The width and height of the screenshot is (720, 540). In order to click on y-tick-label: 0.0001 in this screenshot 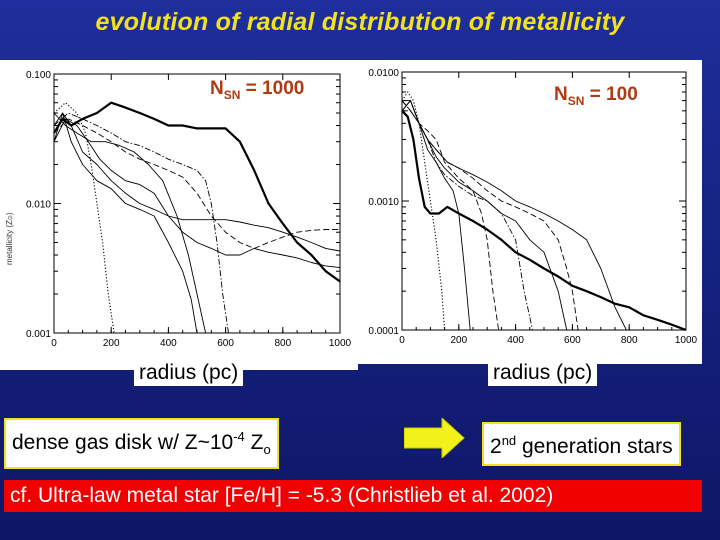, I will do `click(383, 331)`.